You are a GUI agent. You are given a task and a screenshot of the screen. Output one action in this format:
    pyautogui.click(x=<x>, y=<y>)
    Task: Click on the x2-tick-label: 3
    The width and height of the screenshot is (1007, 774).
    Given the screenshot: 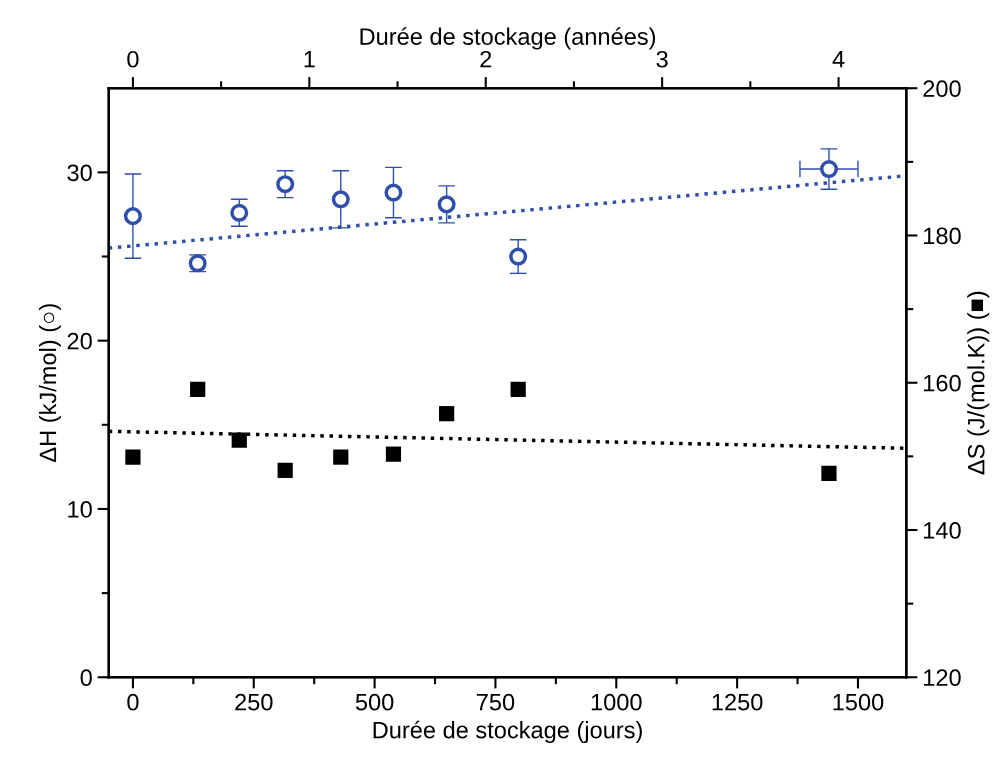 What is the action you would take?
    pyautogui.click(x=662, y=59)
    